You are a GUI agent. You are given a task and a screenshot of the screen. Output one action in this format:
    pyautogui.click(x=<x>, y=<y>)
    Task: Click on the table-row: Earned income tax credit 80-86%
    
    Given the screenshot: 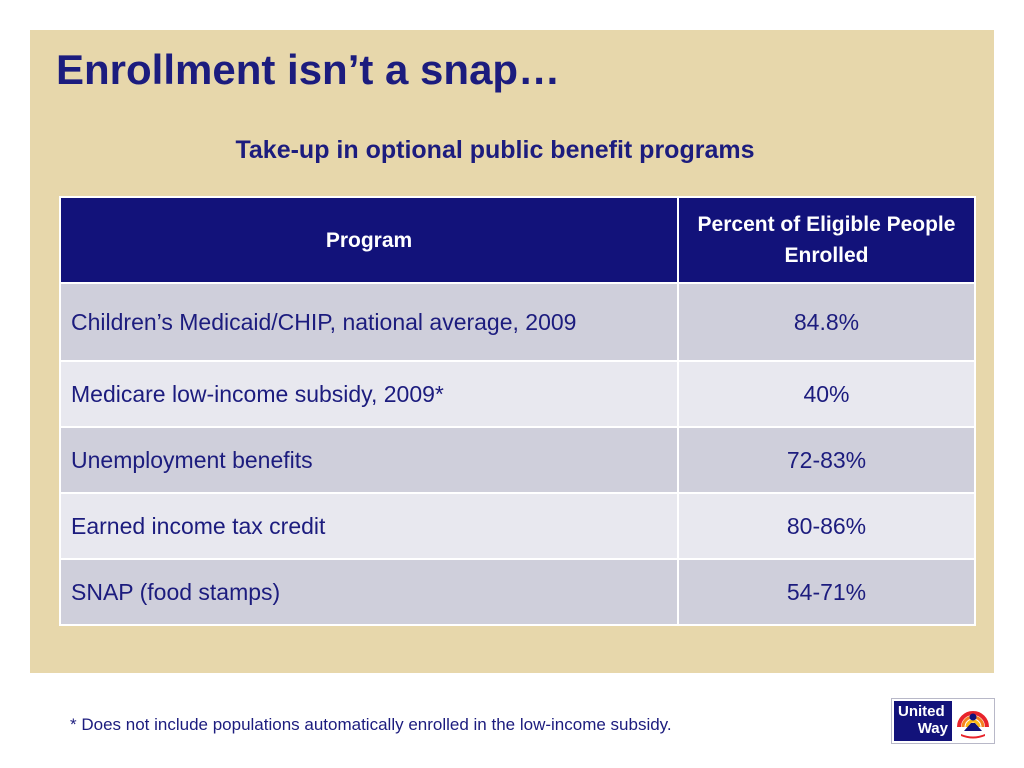 What is the action you would take?
    pyautogui.click(x=517, y=526)
    